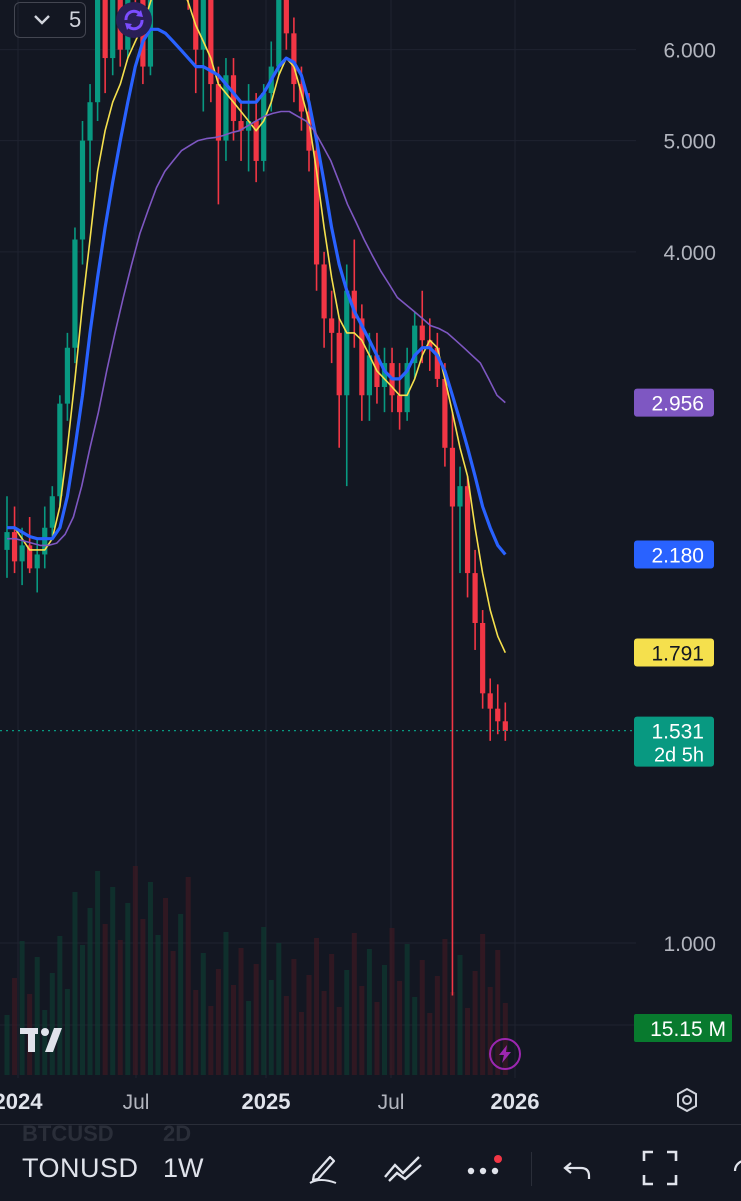  What do you see at coordinates (136, 1102) in the screenshot?
I see `x-tick-label: Jul` at bounding box center [136, 1102].